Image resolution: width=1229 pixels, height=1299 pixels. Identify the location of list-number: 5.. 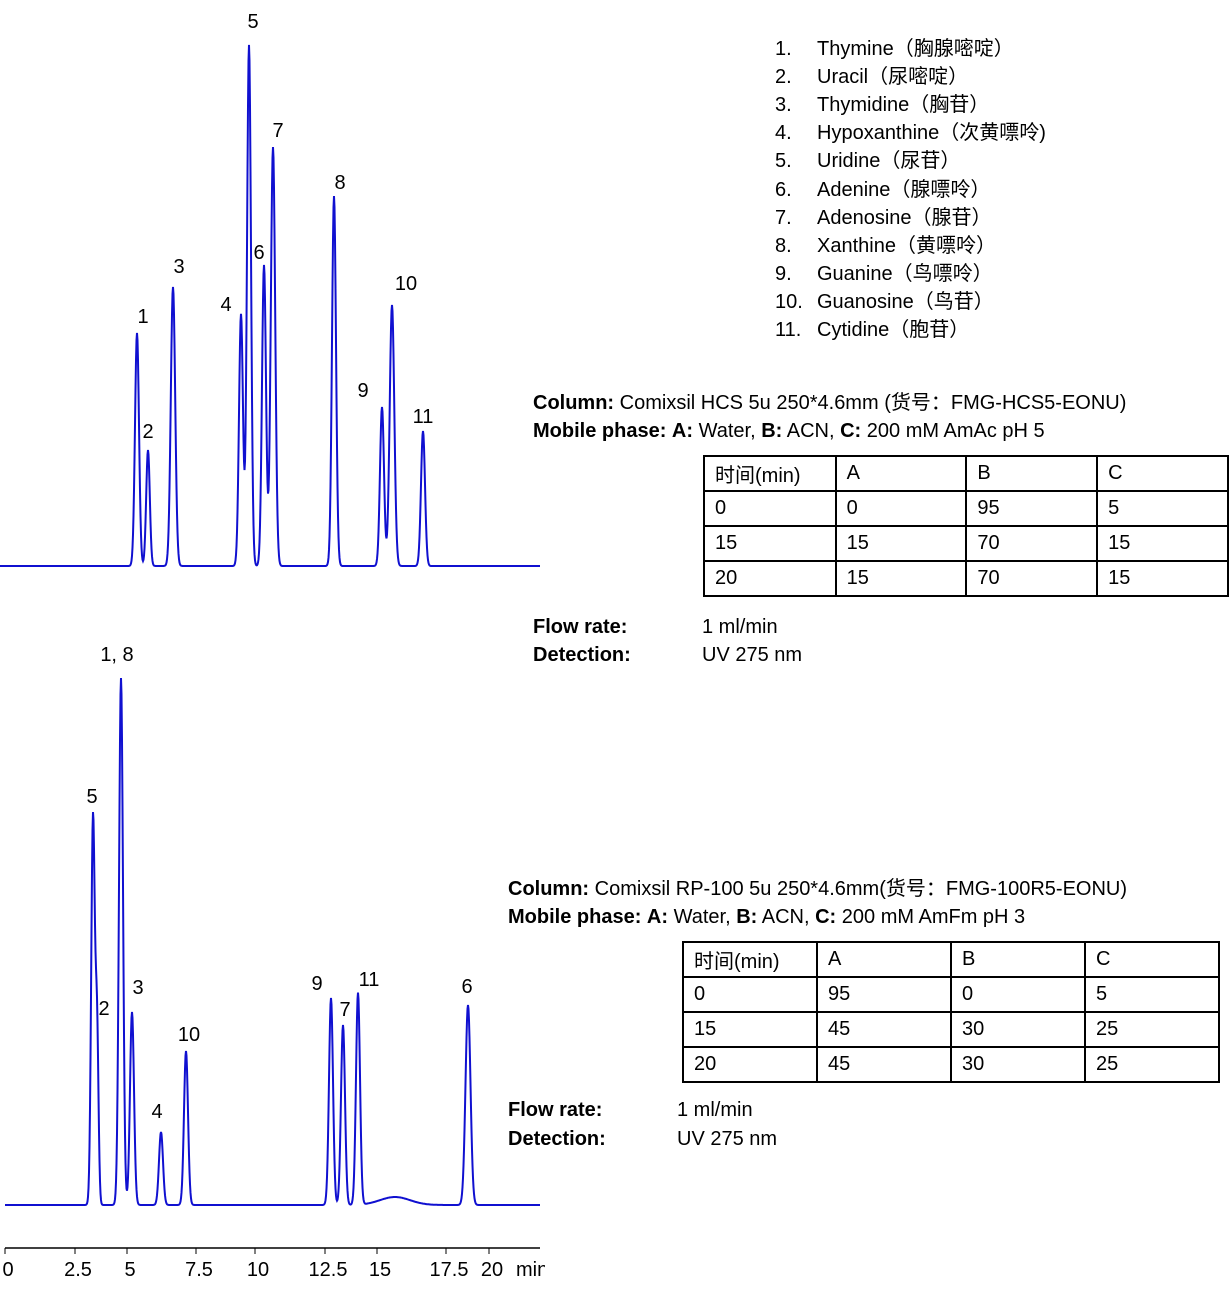
(783, 161).